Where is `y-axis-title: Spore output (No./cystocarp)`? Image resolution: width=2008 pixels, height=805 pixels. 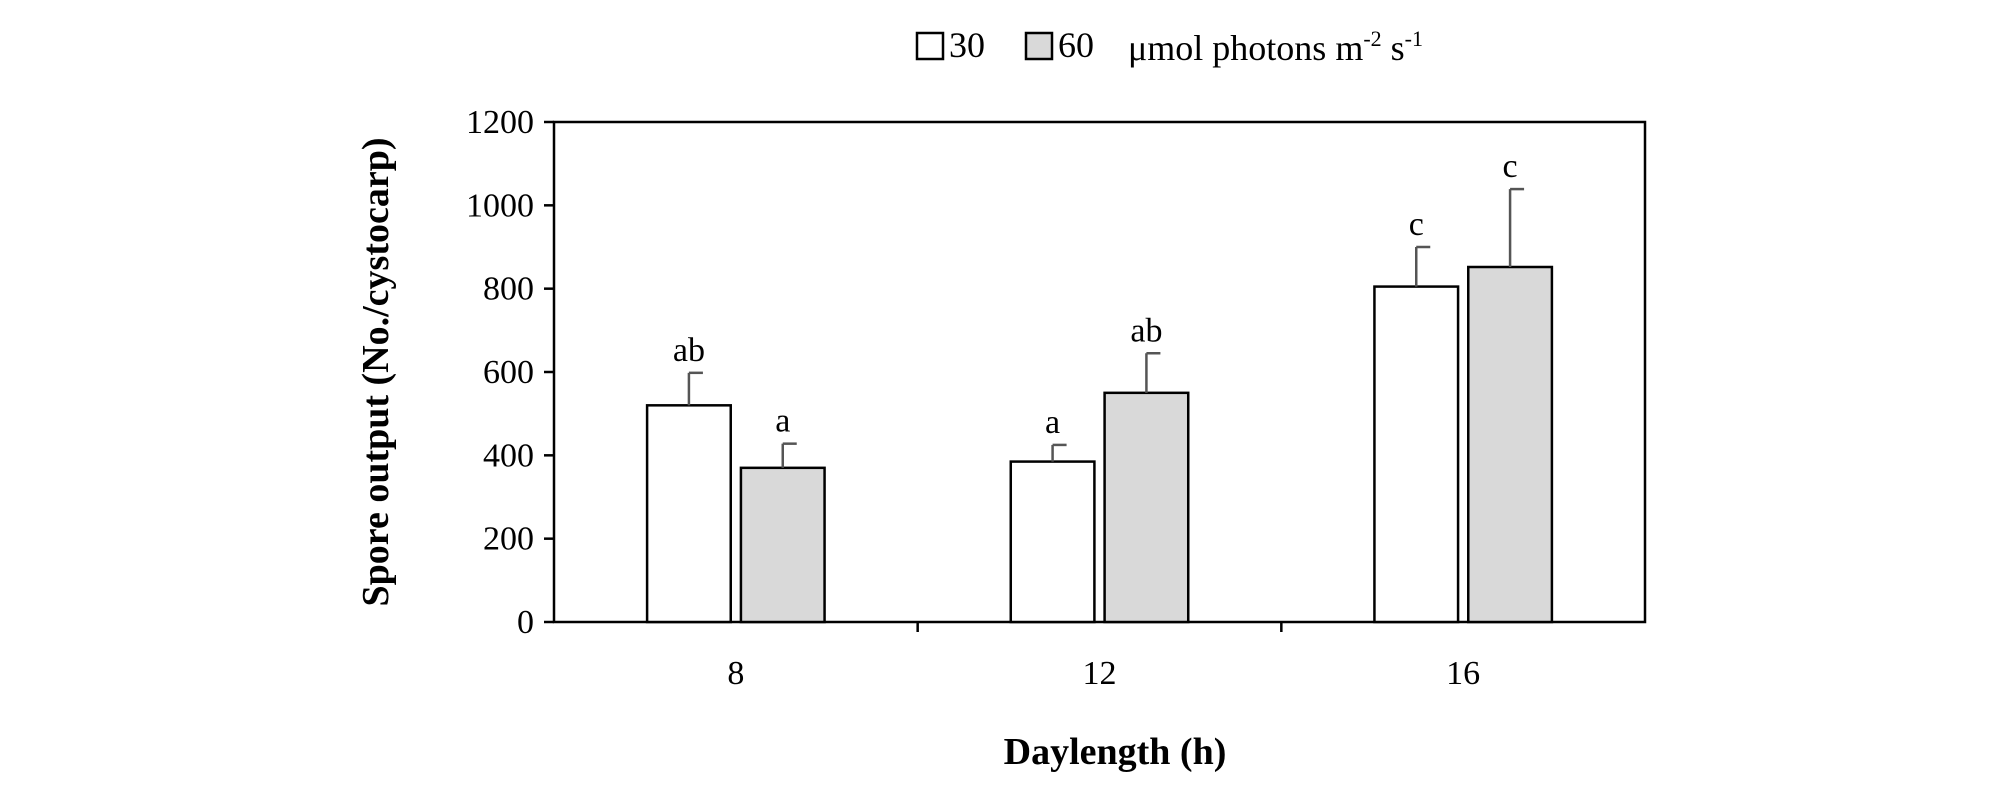 y-axis-title: Spore output (No./cystocarp) is located at coordinates (376, 371).